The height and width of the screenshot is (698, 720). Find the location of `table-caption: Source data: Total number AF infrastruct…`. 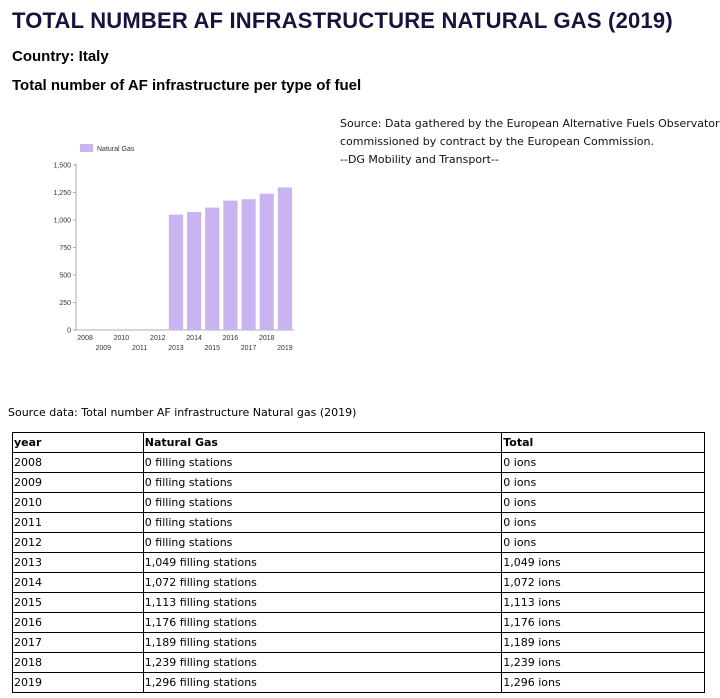

table-caption: Source data: Total number AF infrastruct… is located at coordinates (182, 412).